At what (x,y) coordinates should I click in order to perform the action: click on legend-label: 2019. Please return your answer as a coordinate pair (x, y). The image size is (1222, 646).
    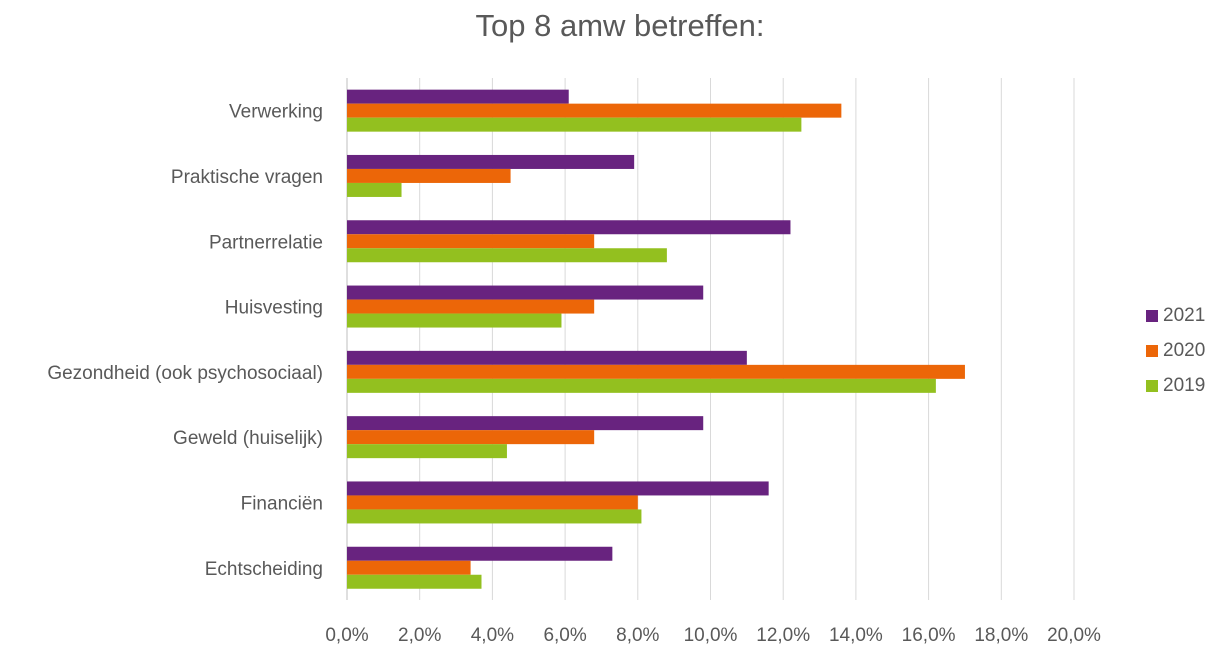
    Looking at the image, I should click on (1184, 385).